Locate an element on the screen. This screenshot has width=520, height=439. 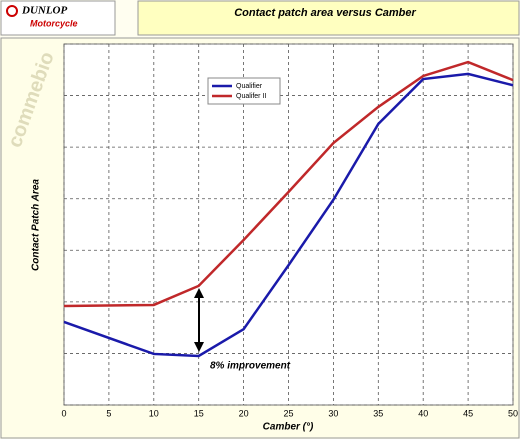
legend-label: Qualifer II is located at coordinates (251, 96).